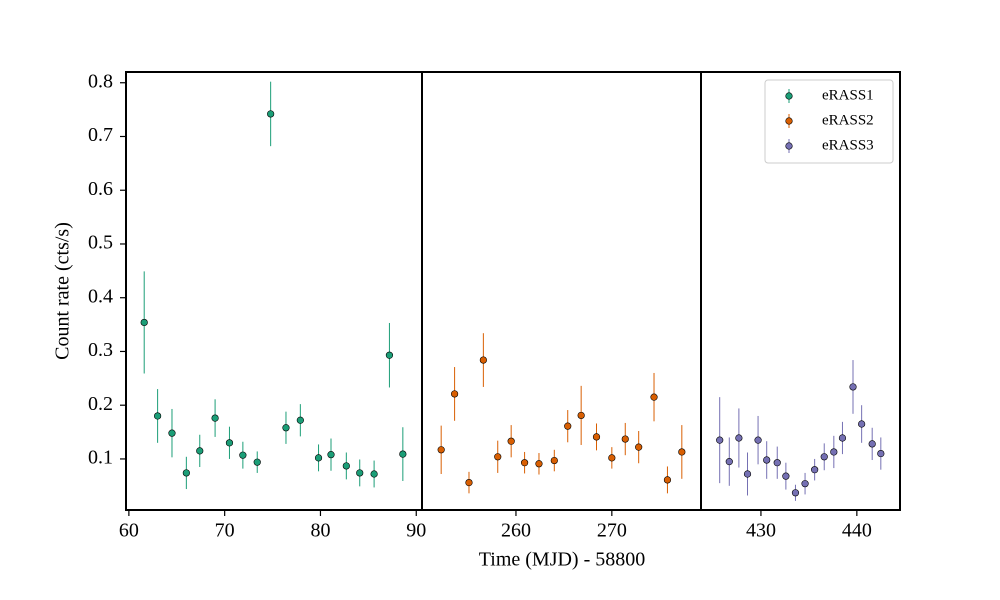 The image size is (1000, 600). Describe the element at coordinates (63, 291) in the screenshot. I see `y-axis-label: Count rate (cts/s)` at that location.